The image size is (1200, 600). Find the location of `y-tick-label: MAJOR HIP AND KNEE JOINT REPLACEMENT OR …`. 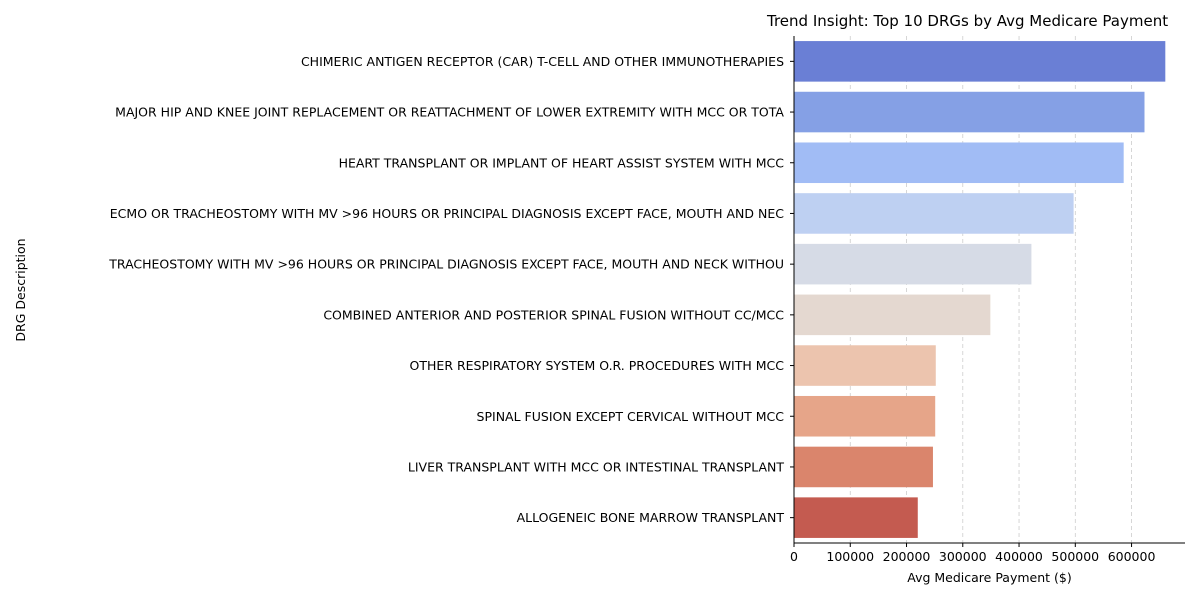

y-tick-label: MAJOR HIP AND KNEE JOINT REPLACEMENT OR … is located at coordinates (449, 112).